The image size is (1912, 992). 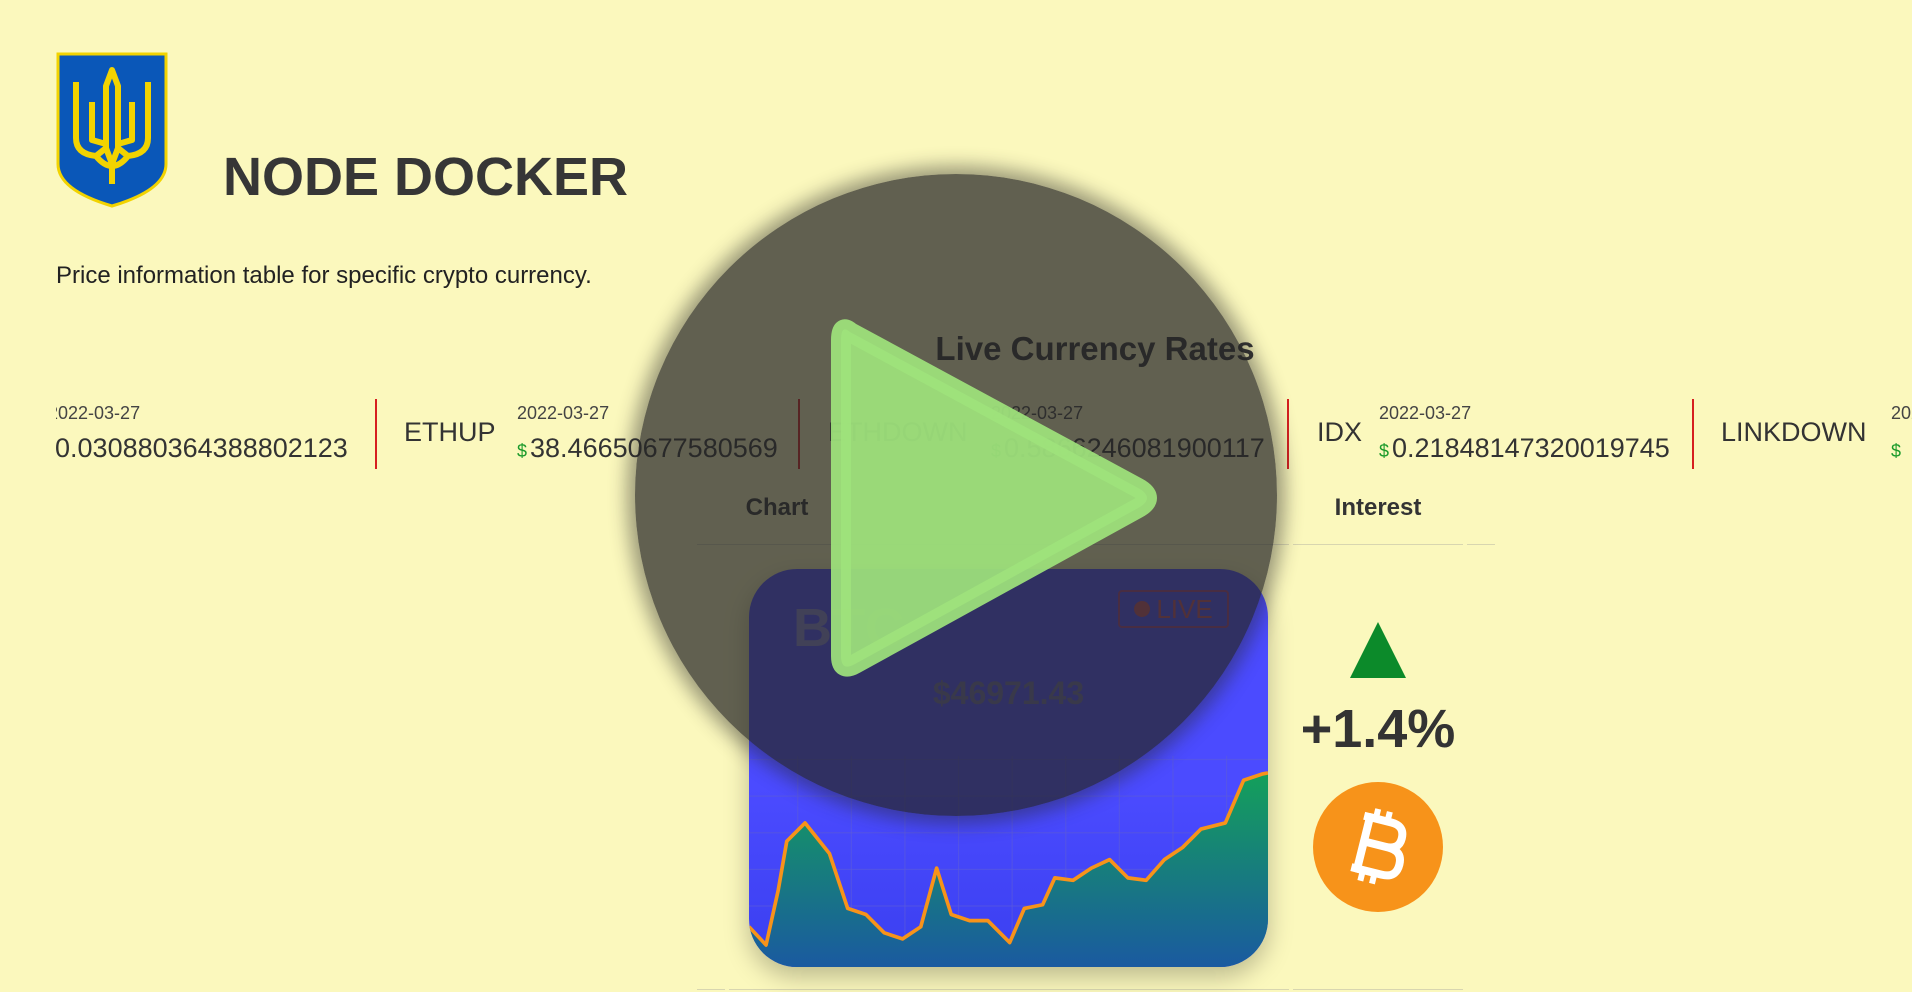 What do you see at coordinates (1378, 650) in the screenshot?
I see `up-arrow` at bounding box center [1378, 650].